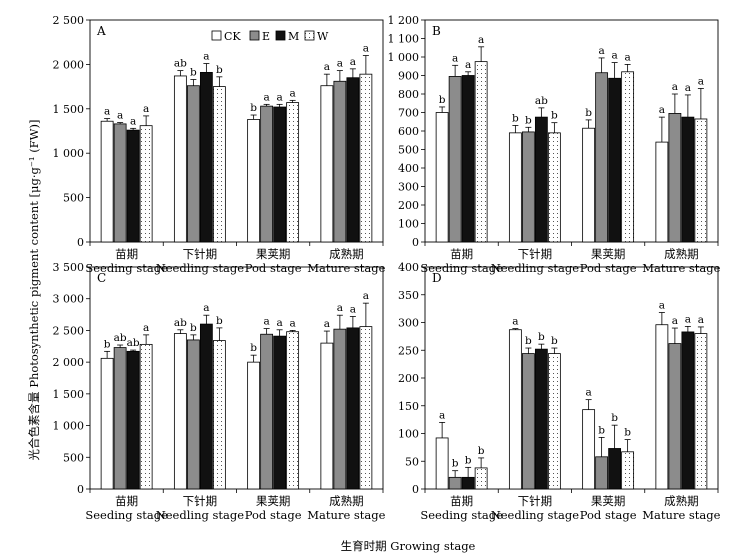  What do you see at coordinates (346, 501) in the screenshot?
I see `category-label-cn: 成熟期` at bounding box center [346, 501].